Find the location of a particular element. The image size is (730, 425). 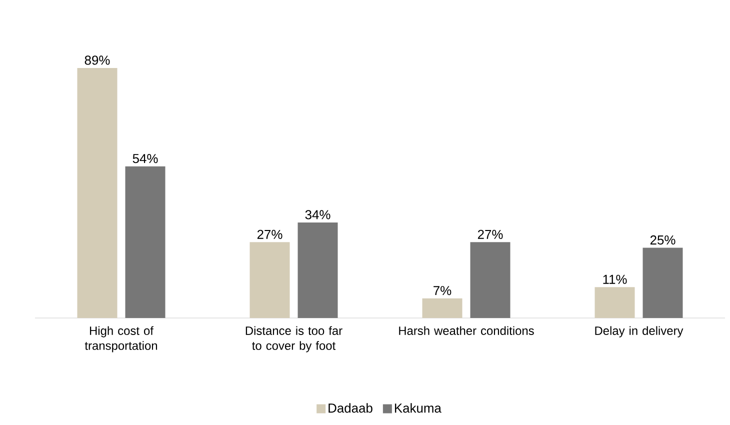

legend-label: Dadaab is located at coordinates (350, 408).